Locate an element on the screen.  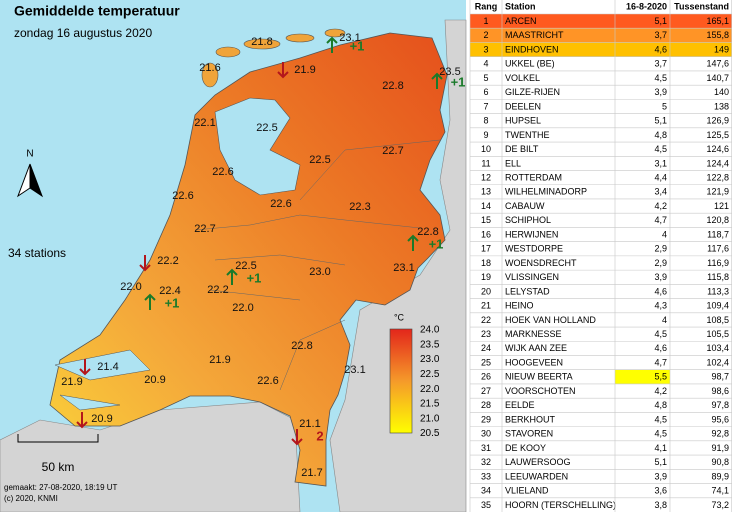
total: 155,8 is located at coordinates (717, 35).